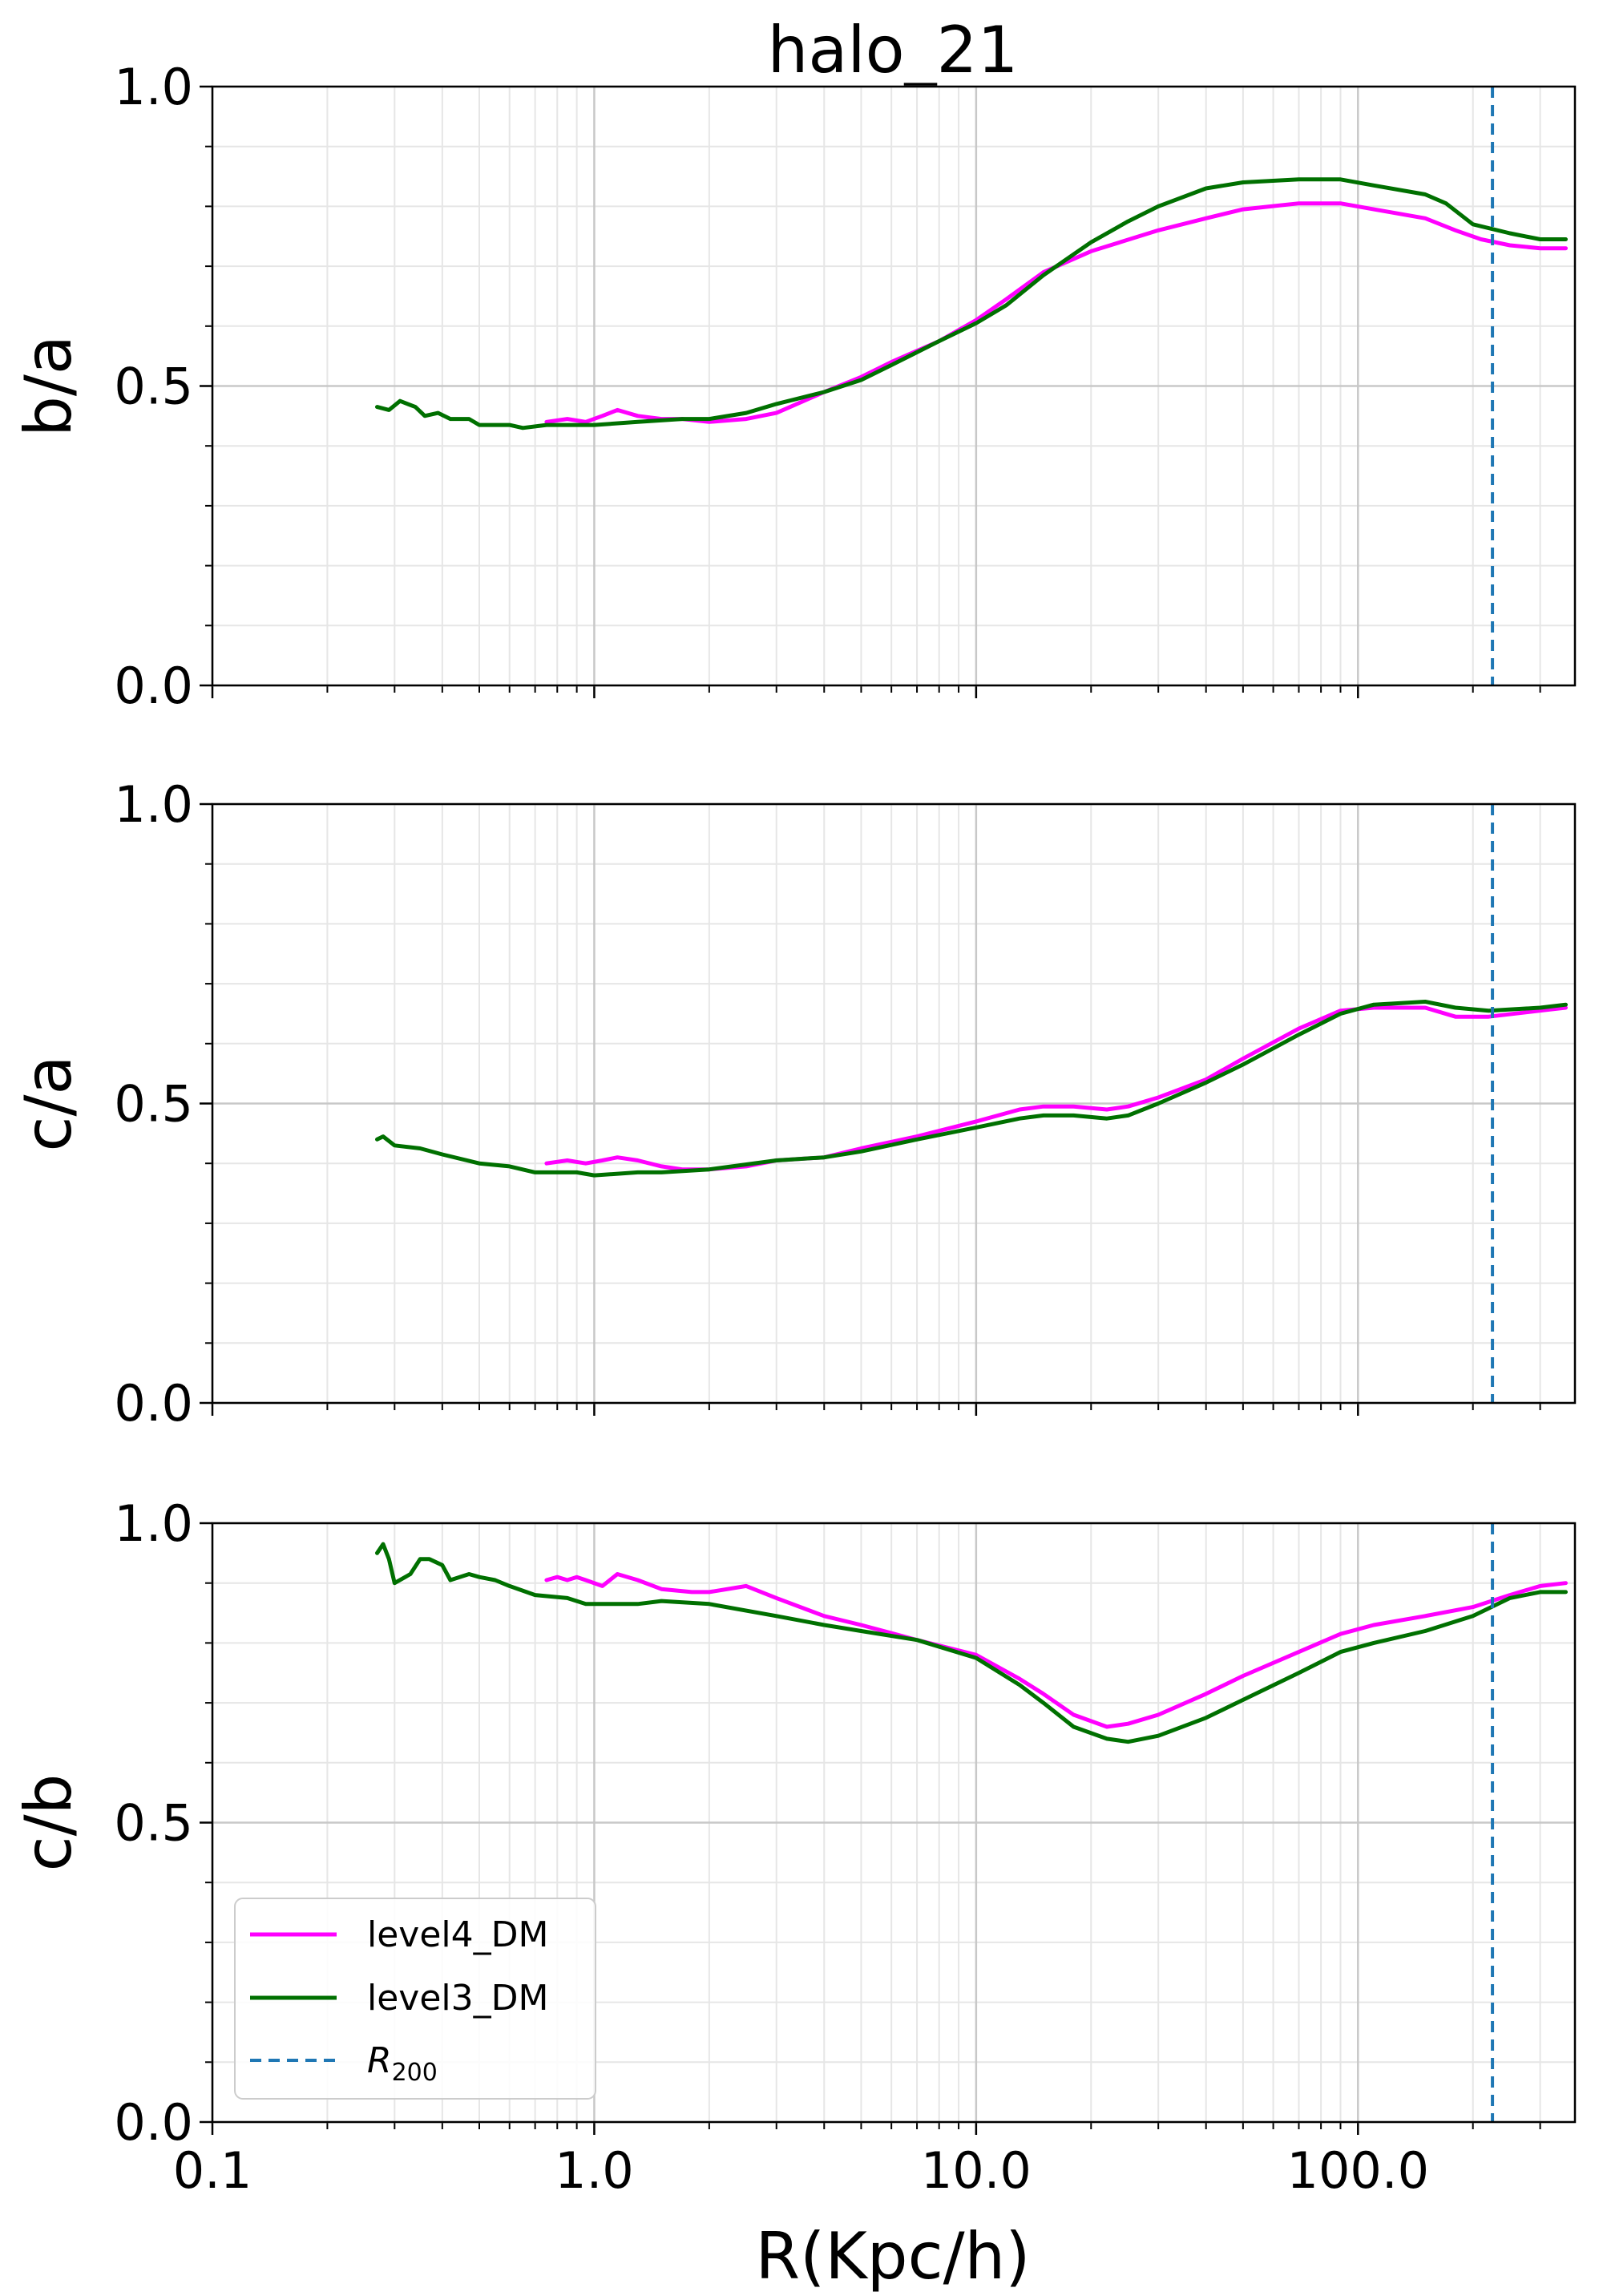 The width and height of the screenshot is (1603, 2296). I want to click on legend: level4_DM level3_DM R200, so click(415, 1999).